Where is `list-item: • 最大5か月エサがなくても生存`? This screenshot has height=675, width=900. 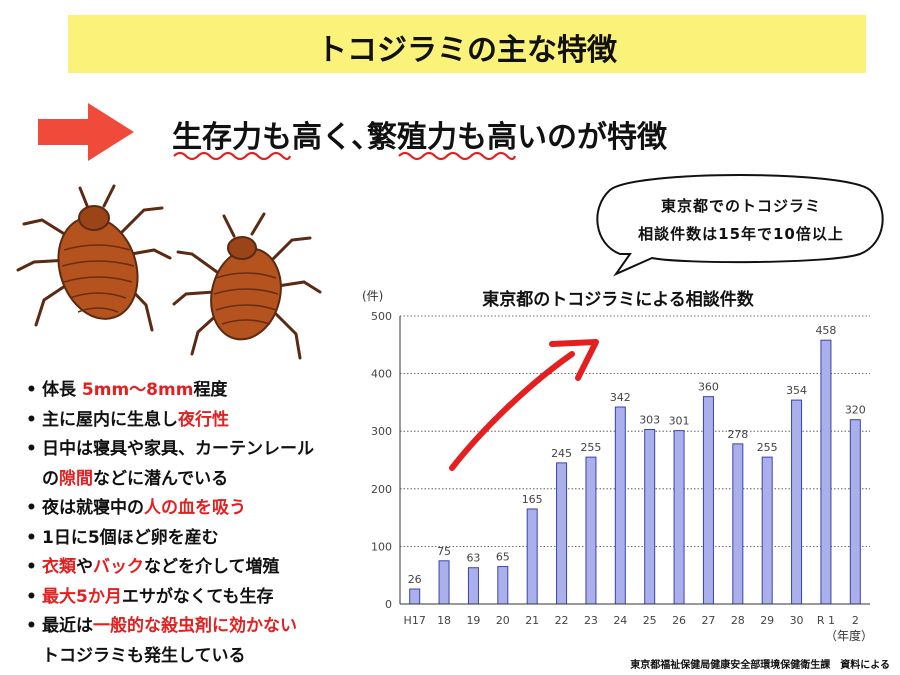 list-item: • 最大5か月エサがなくても生存 is located at coordinates (196, 598).